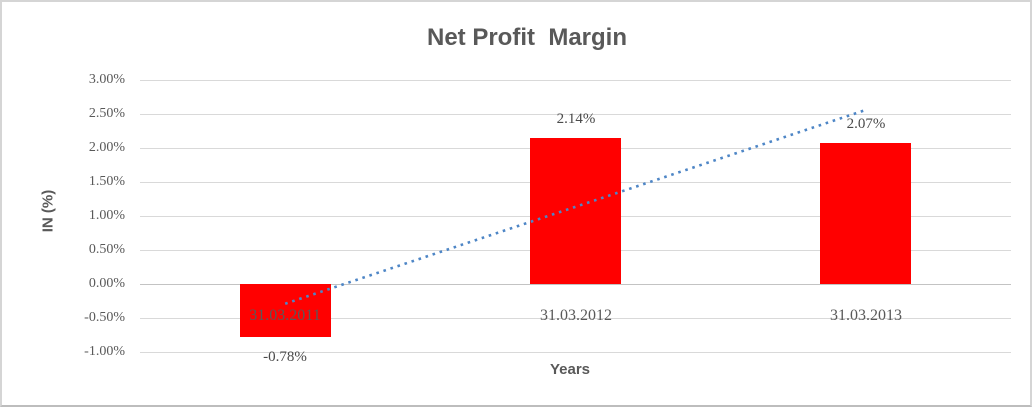  I want to click on category-label: 31.03.2013, so click(866, 315).